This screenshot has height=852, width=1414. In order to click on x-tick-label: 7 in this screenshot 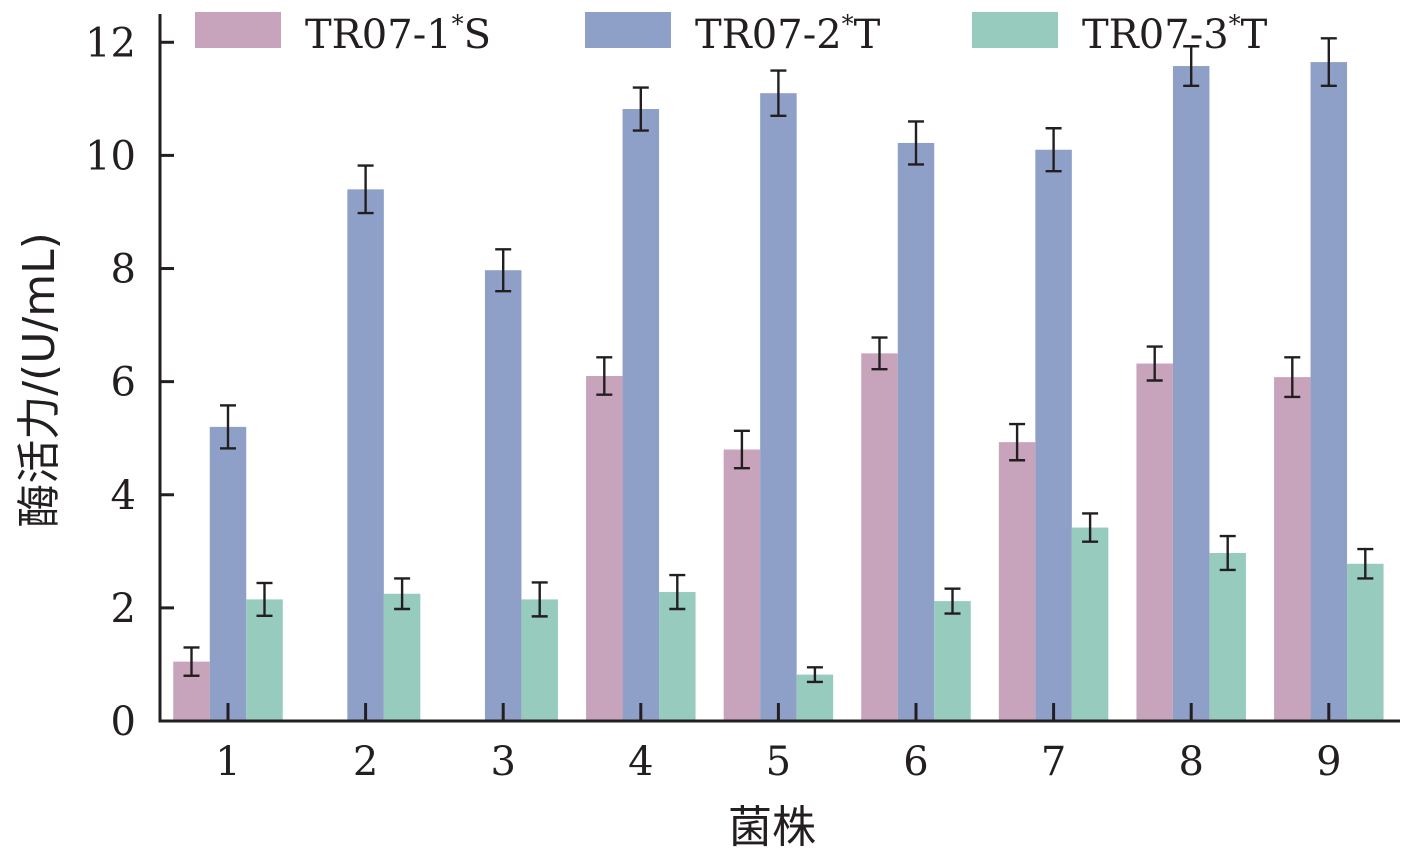, I will do `click(1053, 762)`.